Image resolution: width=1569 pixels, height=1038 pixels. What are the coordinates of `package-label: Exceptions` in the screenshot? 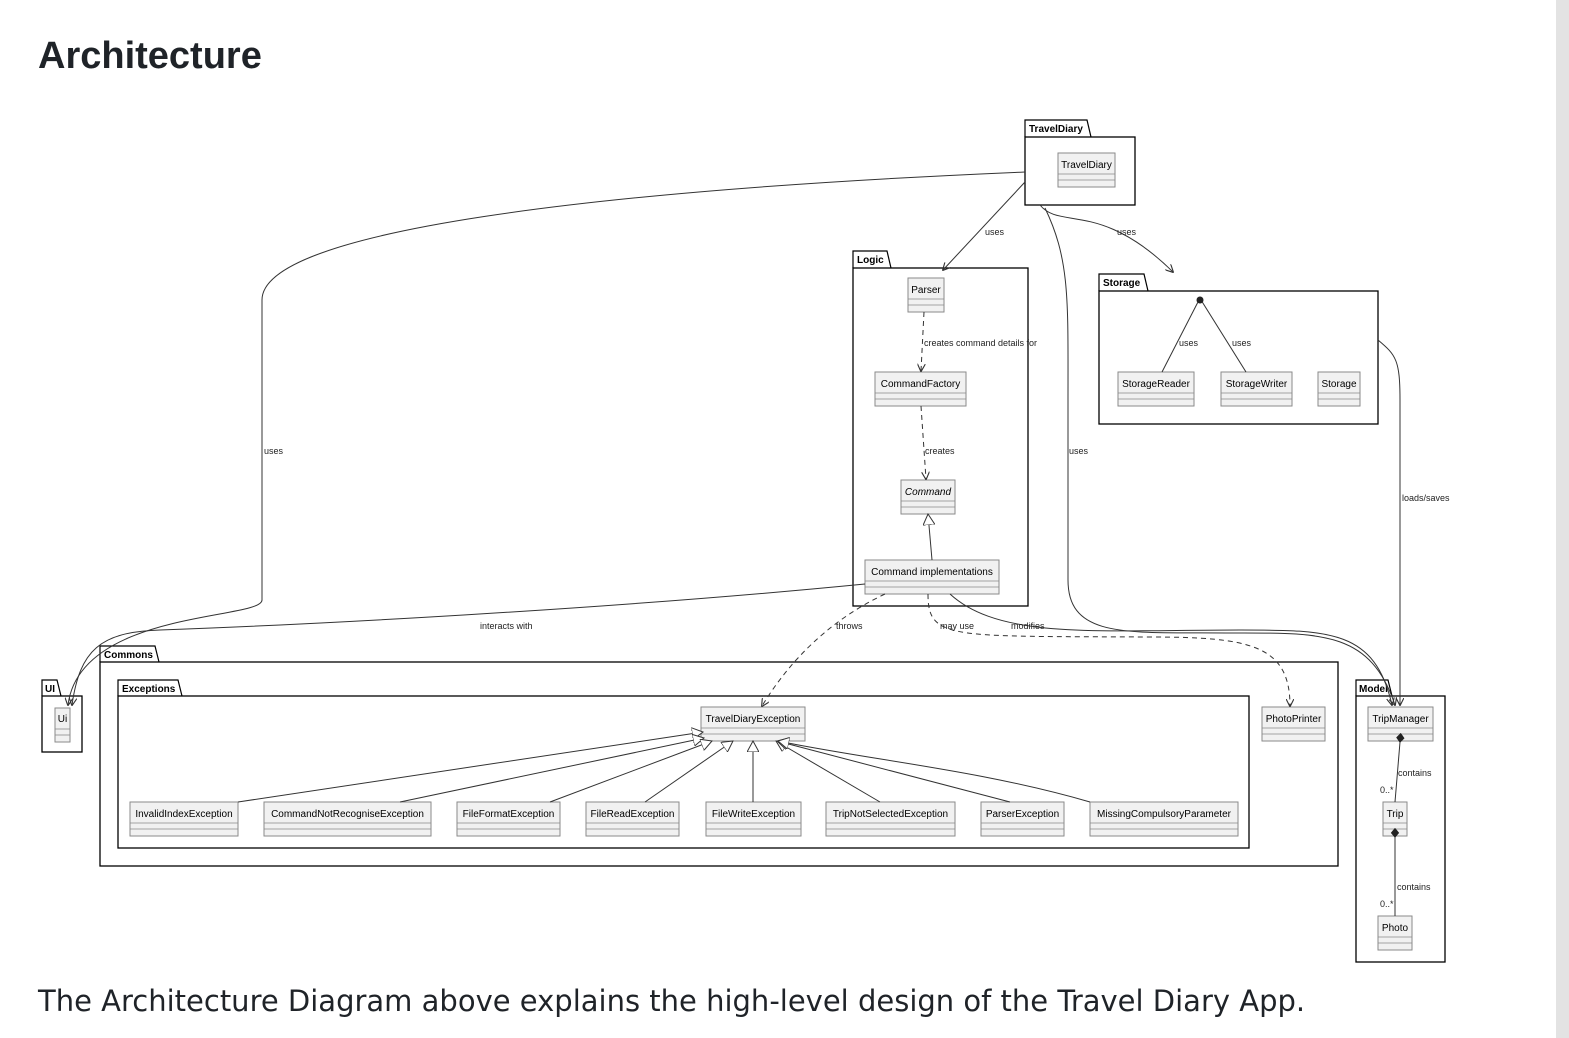 It's located at (149, 689).